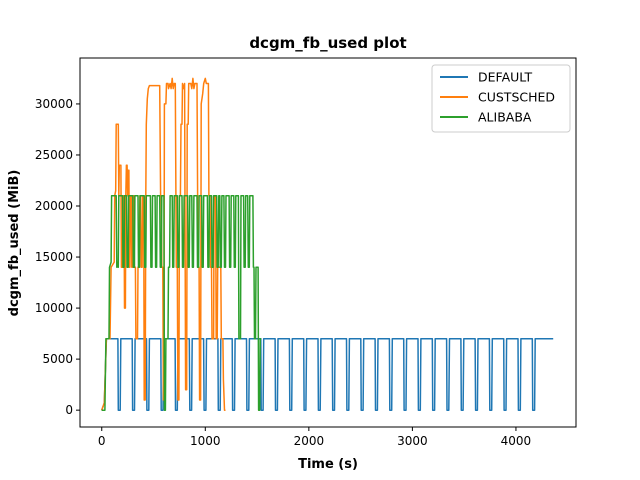 The image size is (640, 480). I want to click on legend-label-default: DEFAULT, so click(505, 77).